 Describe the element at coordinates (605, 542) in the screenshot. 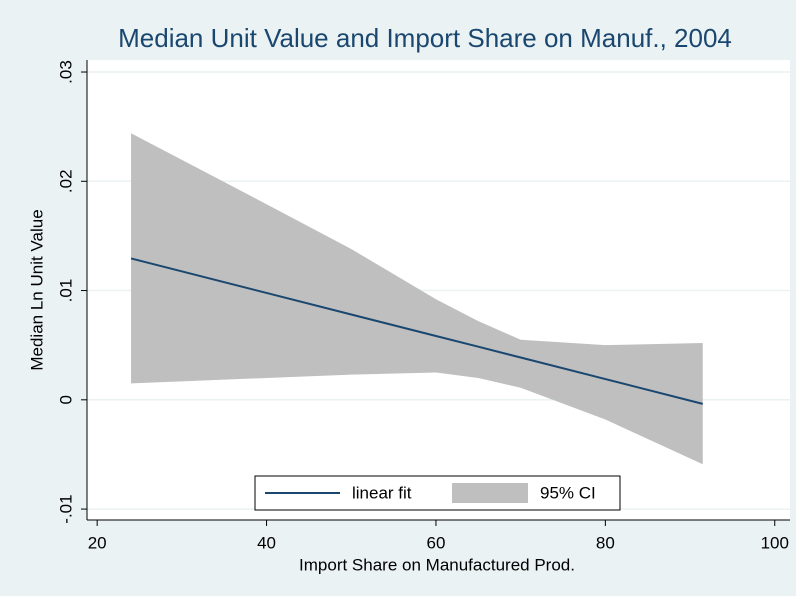

I see `x-tick-label: 80` at that location.